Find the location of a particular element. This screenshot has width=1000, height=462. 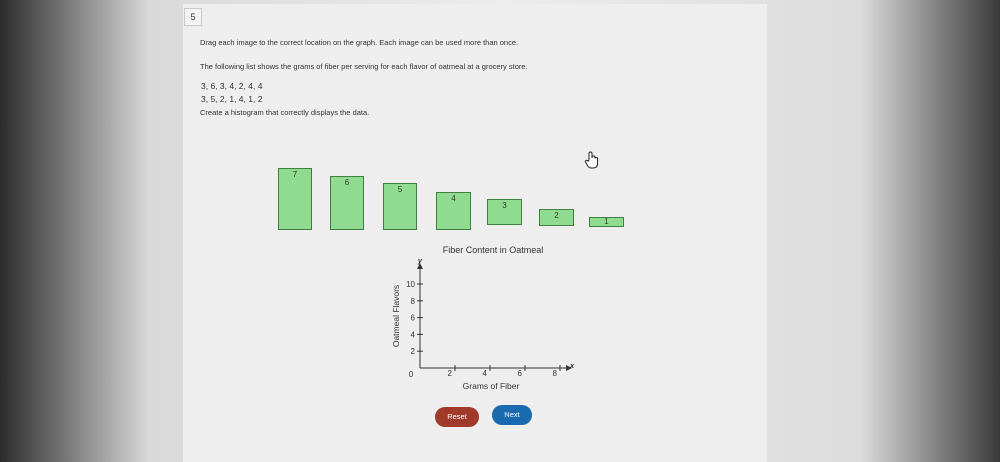

bar-tile-3: 3 is located at coordinates (504, 212).